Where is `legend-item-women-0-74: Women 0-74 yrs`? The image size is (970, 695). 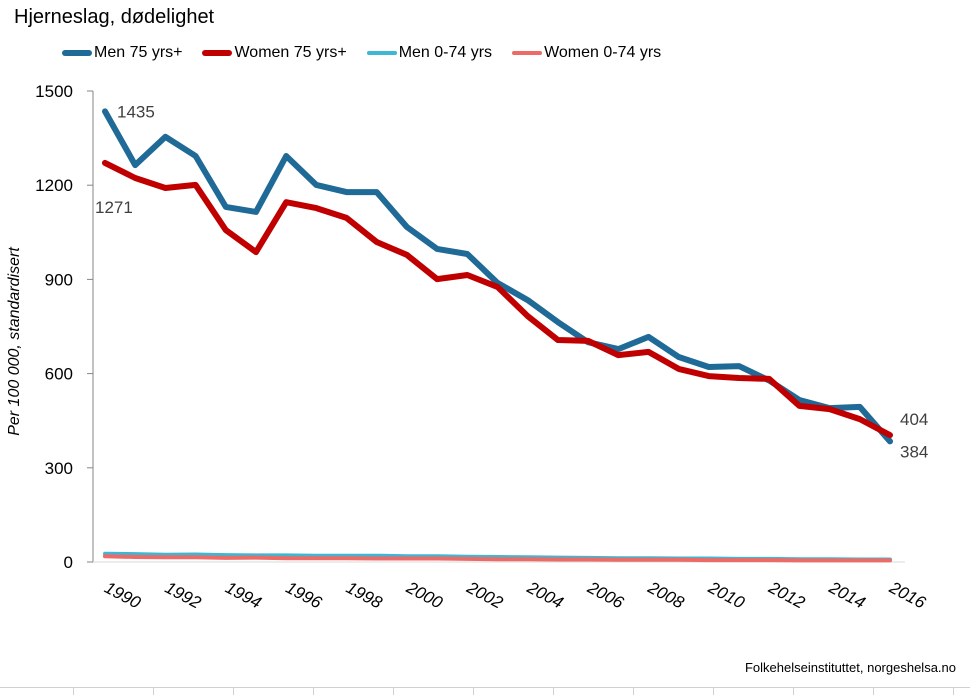
legend-item-women-0-74: Women 0-74 yrs is located at coordinates (586, 53).